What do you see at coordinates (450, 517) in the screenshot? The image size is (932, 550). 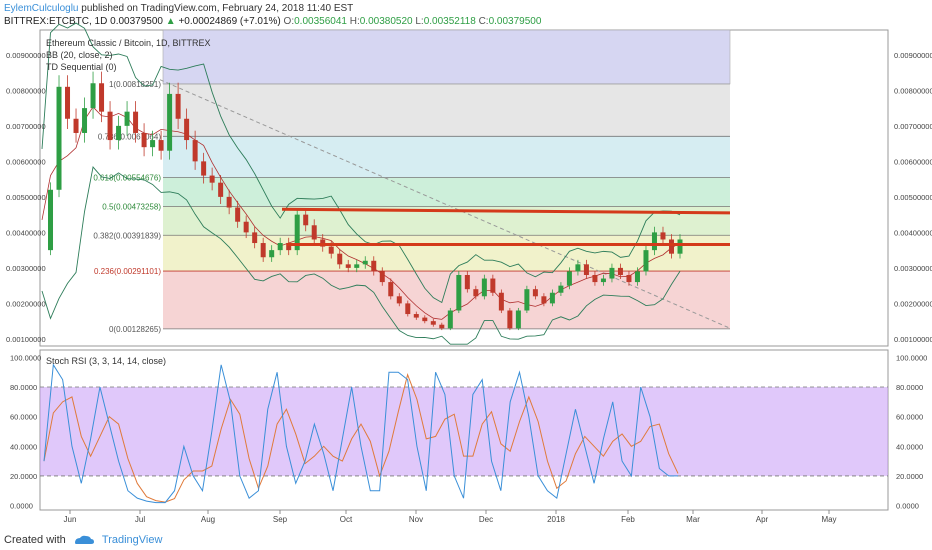 I see `time-axis: Jun Jul Aug Sep Oct Nov Dec 2018 Feb Mar Apr May` at bounding box center [450, 517].